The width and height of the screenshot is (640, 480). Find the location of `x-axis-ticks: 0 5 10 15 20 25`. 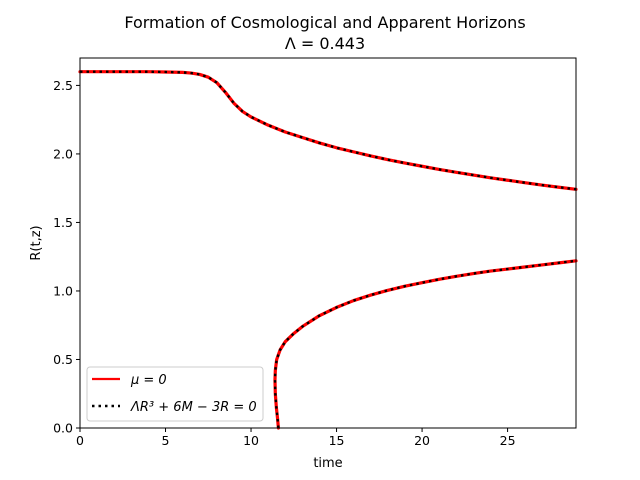

x-axis-ticks: 0 5 10 15 20 25 is located at coordinates (296, 438).